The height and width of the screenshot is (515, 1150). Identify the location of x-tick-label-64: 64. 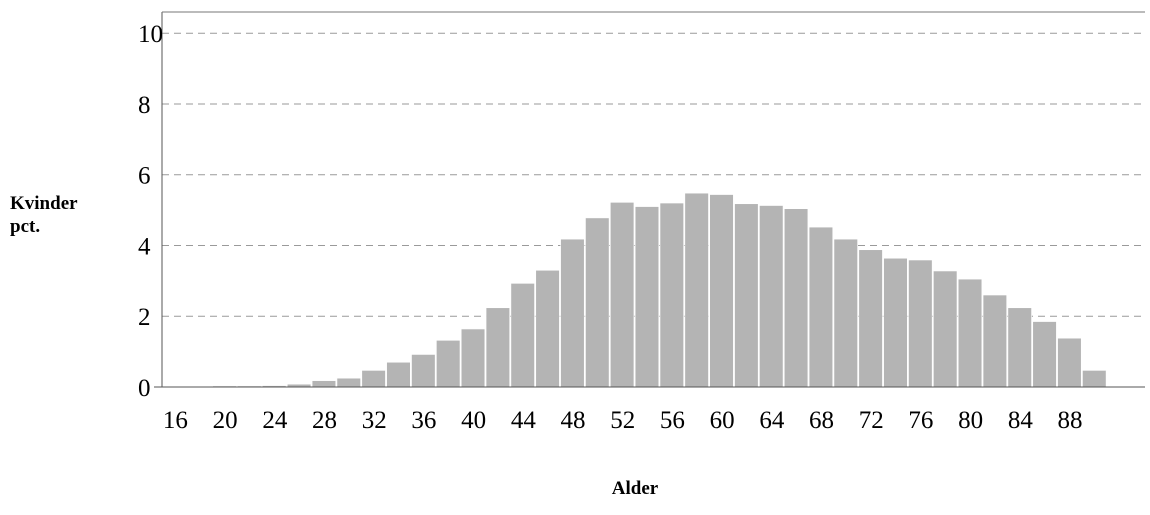
(772, 420).